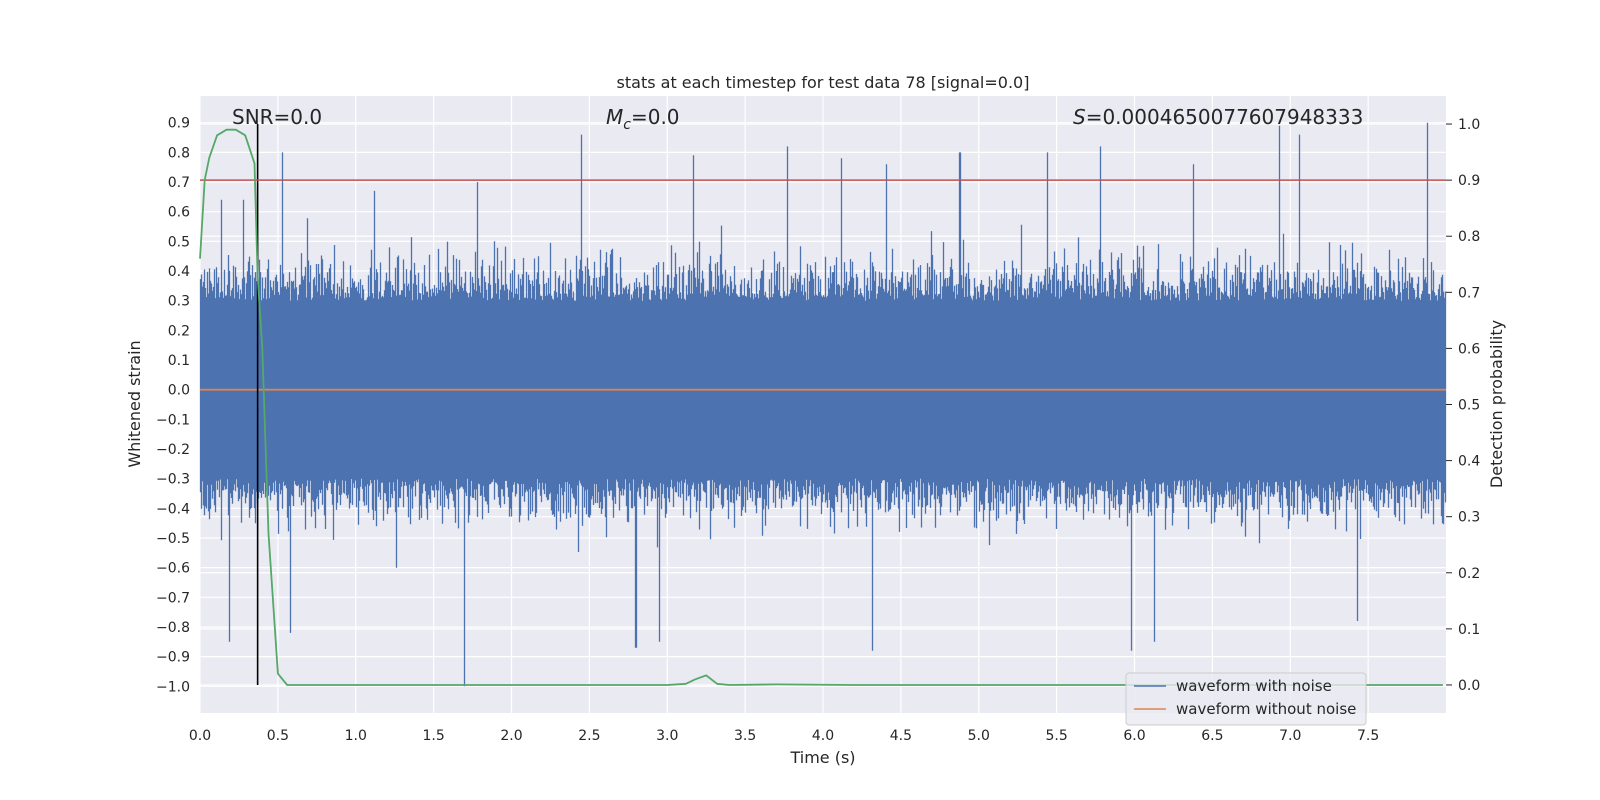  What do you see at coordinates (173, 539) in the screenshot?
I see `y-tick-label-left: −0.5` at bounding box center [173, 539].